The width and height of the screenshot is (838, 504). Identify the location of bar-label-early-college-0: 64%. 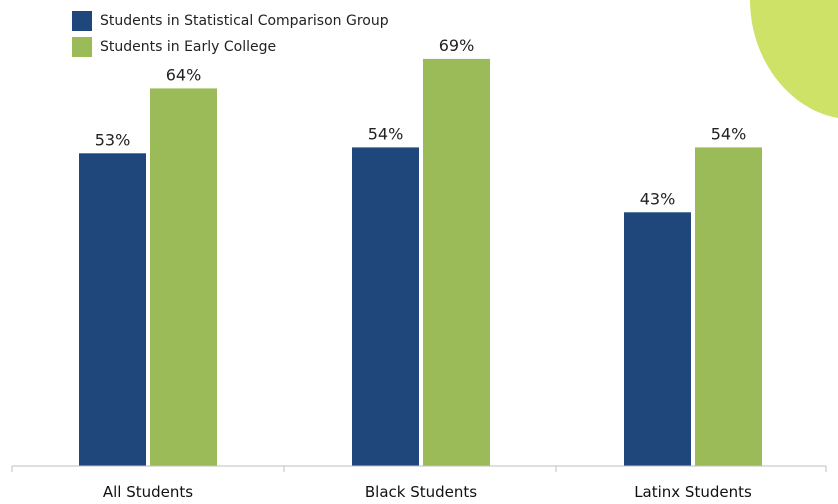
(184, 74).